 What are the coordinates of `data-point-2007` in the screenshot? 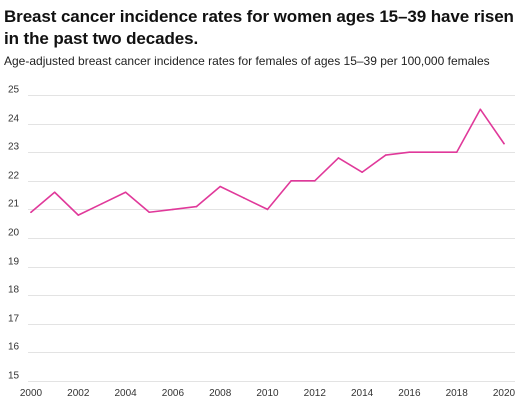 It's located at (196, 206).